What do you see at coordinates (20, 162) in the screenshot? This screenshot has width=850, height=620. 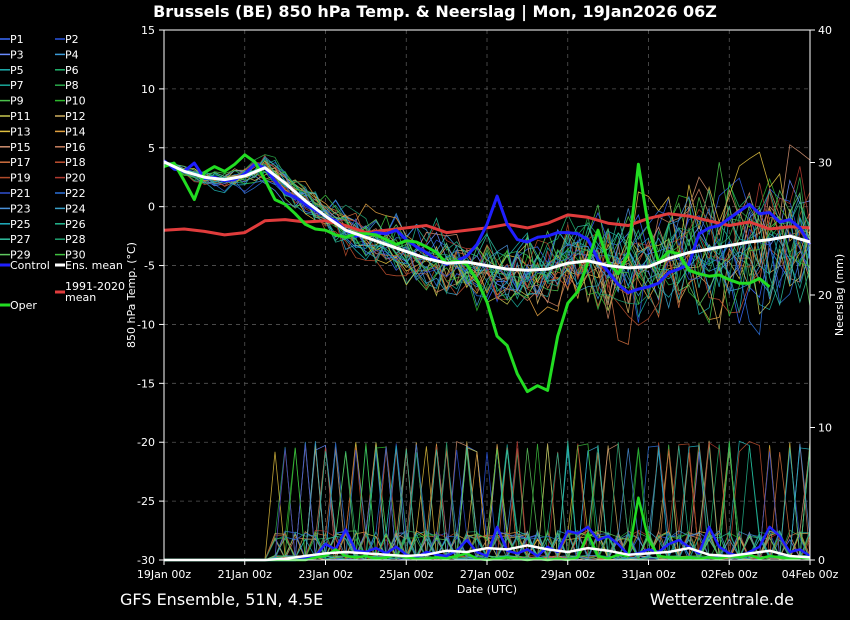 I see `legend-label-p17: P17` at bounding box center [20, 162].